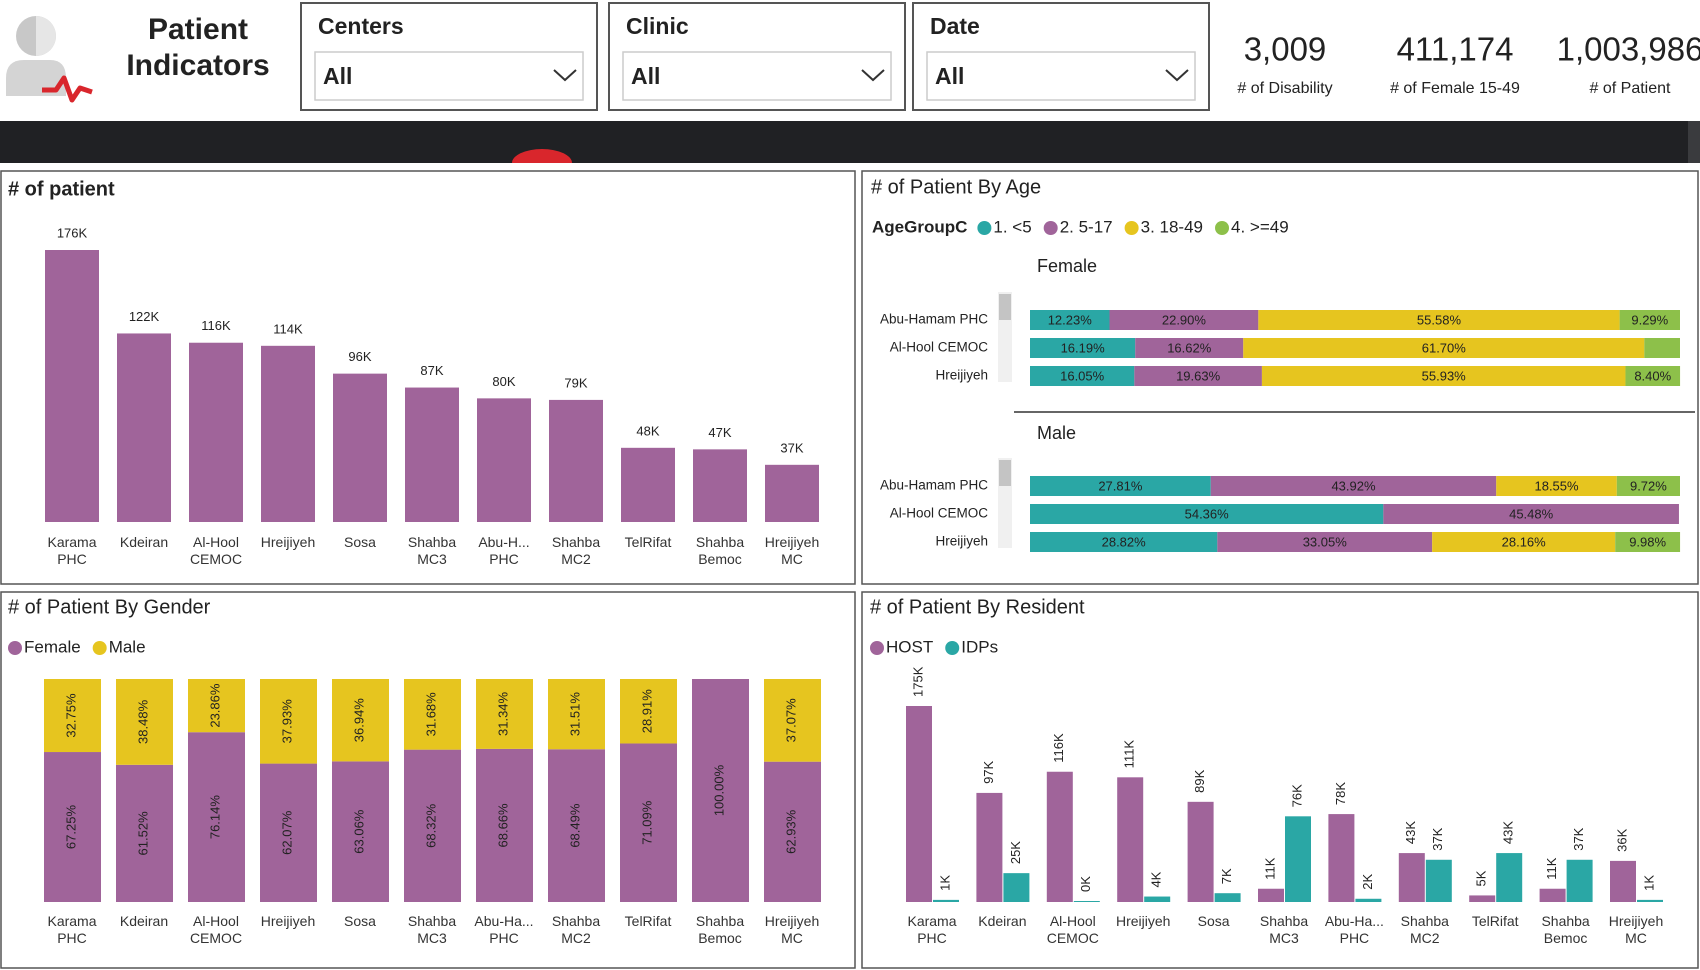 The height and width of the screenshot is (970, 1700). I want to click on chart-title: # of Patient By Age, so click(956, 187).